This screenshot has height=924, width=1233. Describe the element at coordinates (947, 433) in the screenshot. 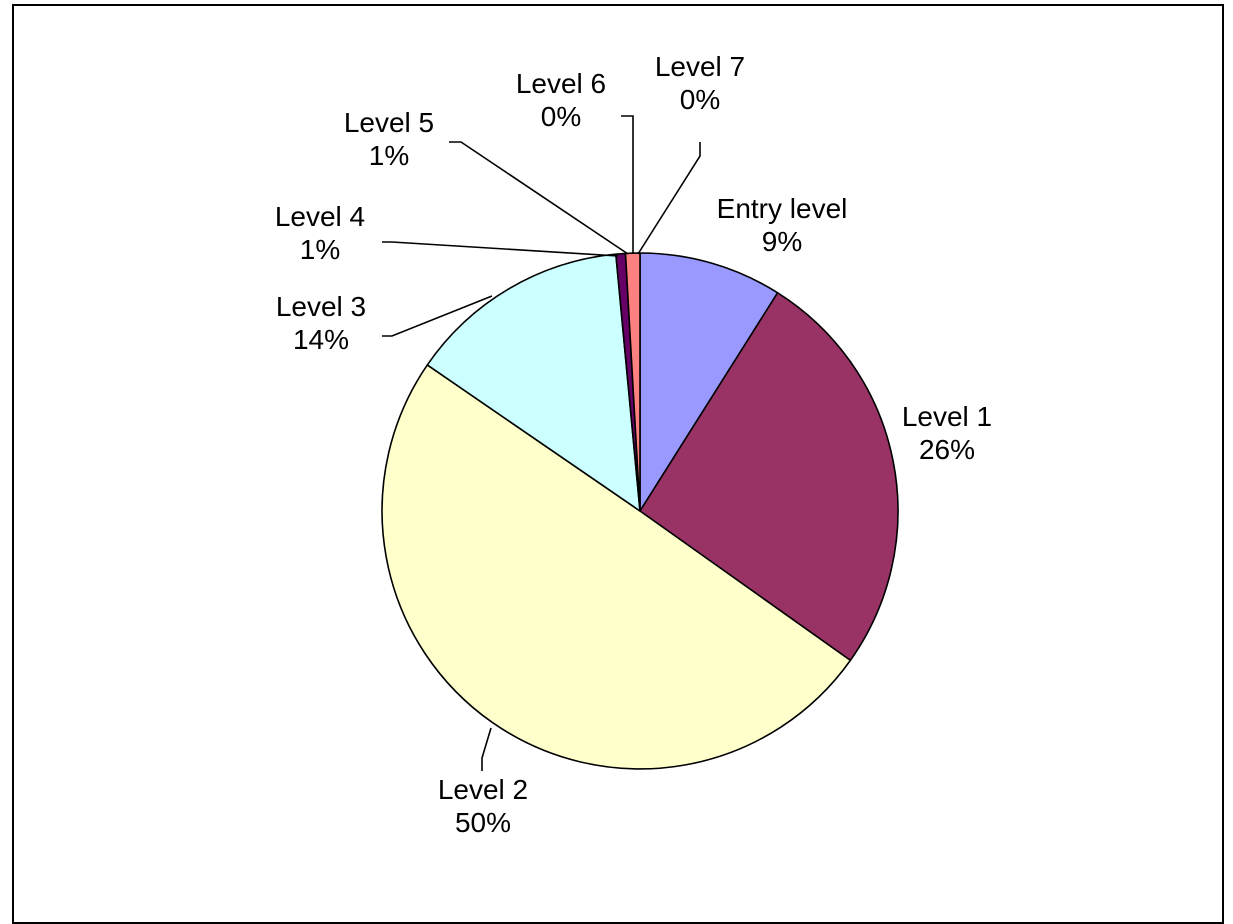

I see `slice-label-level-1: Level 126%` at that location.